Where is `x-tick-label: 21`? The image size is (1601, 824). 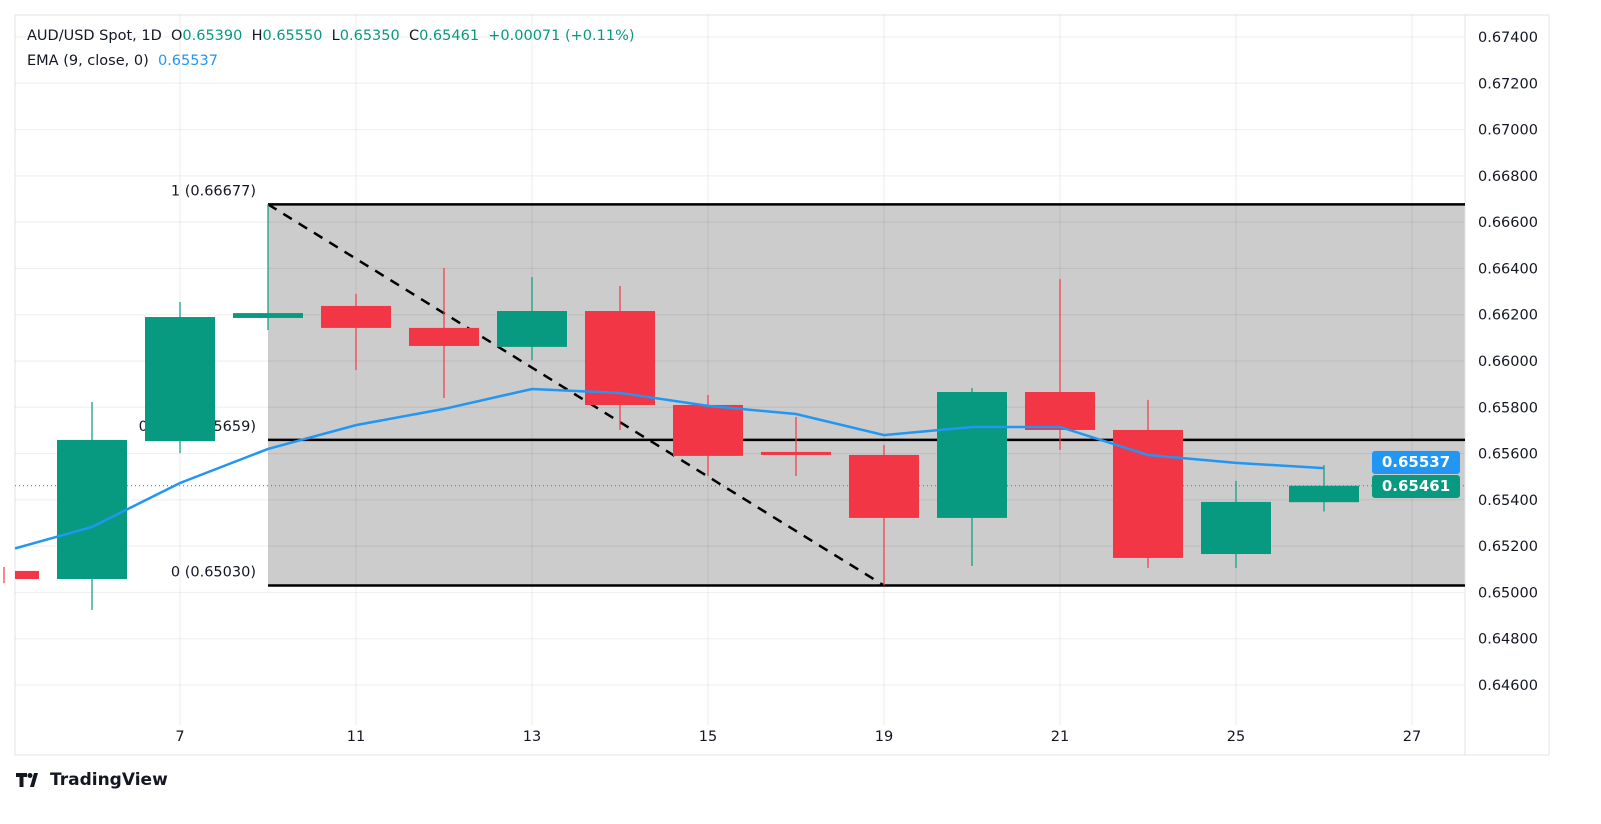 x-tick-label: 21 is located at coordinates (1060, 737).